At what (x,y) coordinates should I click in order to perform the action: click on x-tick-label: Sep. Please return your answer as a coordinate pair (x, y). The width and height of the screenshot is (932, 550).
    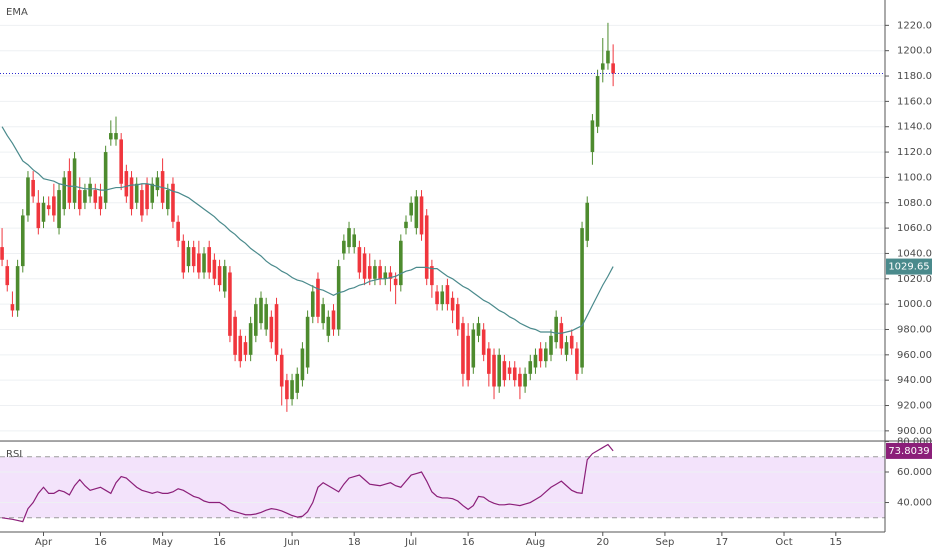
    Looking at the image, I should click on (664, 542).